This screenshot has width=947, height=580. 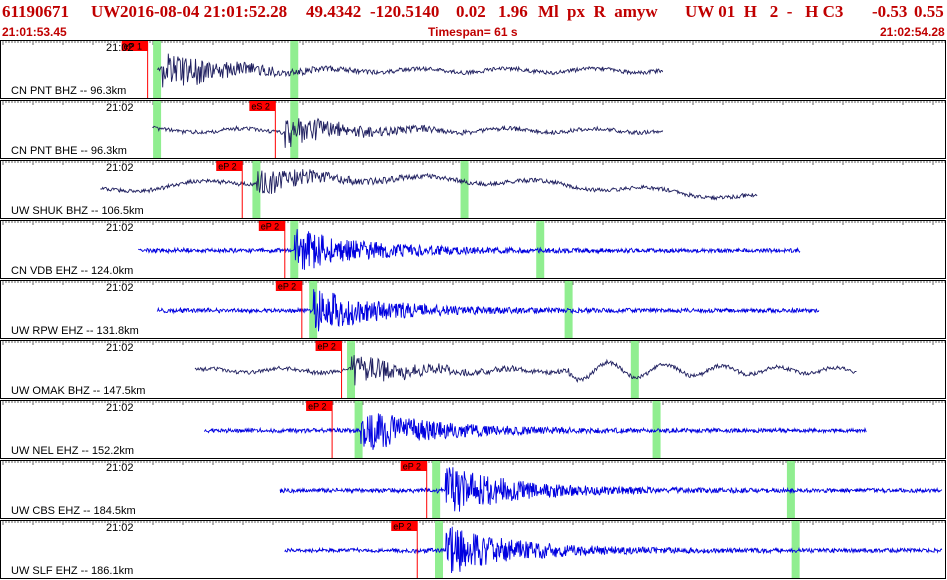 What do you see at coordinates (78, 391) in the screenshot?
I see `station-label: UW OMAK BHZ -- 147.5km` at bounding box center [78, 391].